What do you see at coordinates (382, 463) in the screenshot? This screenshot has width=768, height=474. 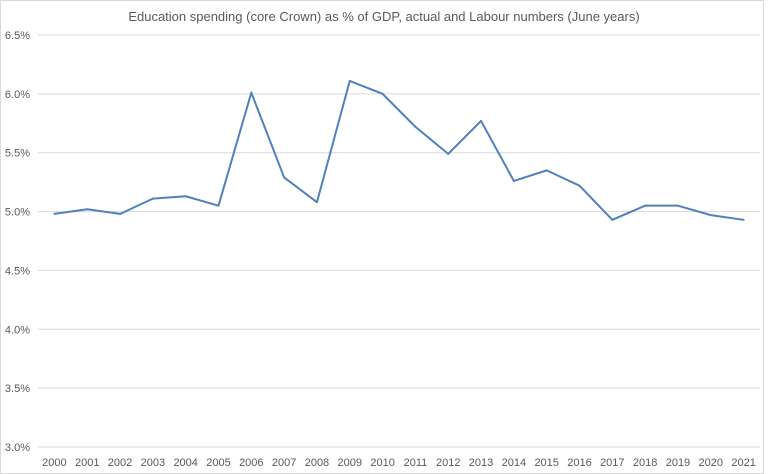 I see `x-tick-label: 2010` at bounding box center [382, 463].